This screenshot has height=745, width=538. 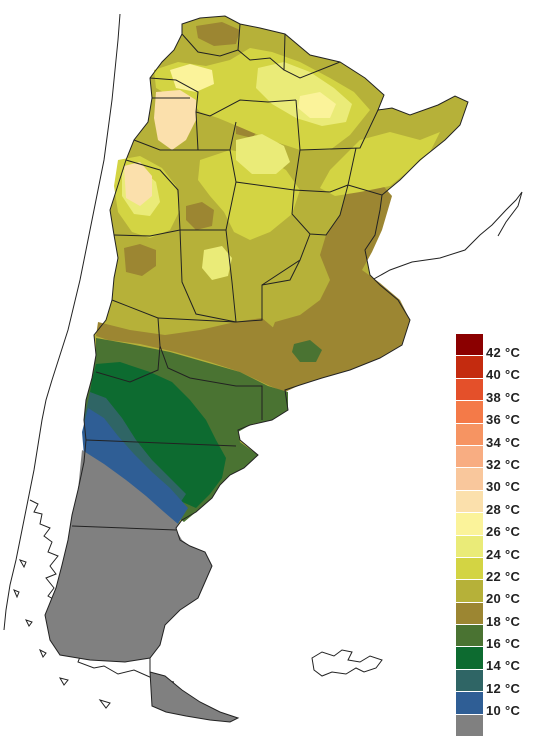 I want to click on falkland-islands, so click(x=347, y=663).